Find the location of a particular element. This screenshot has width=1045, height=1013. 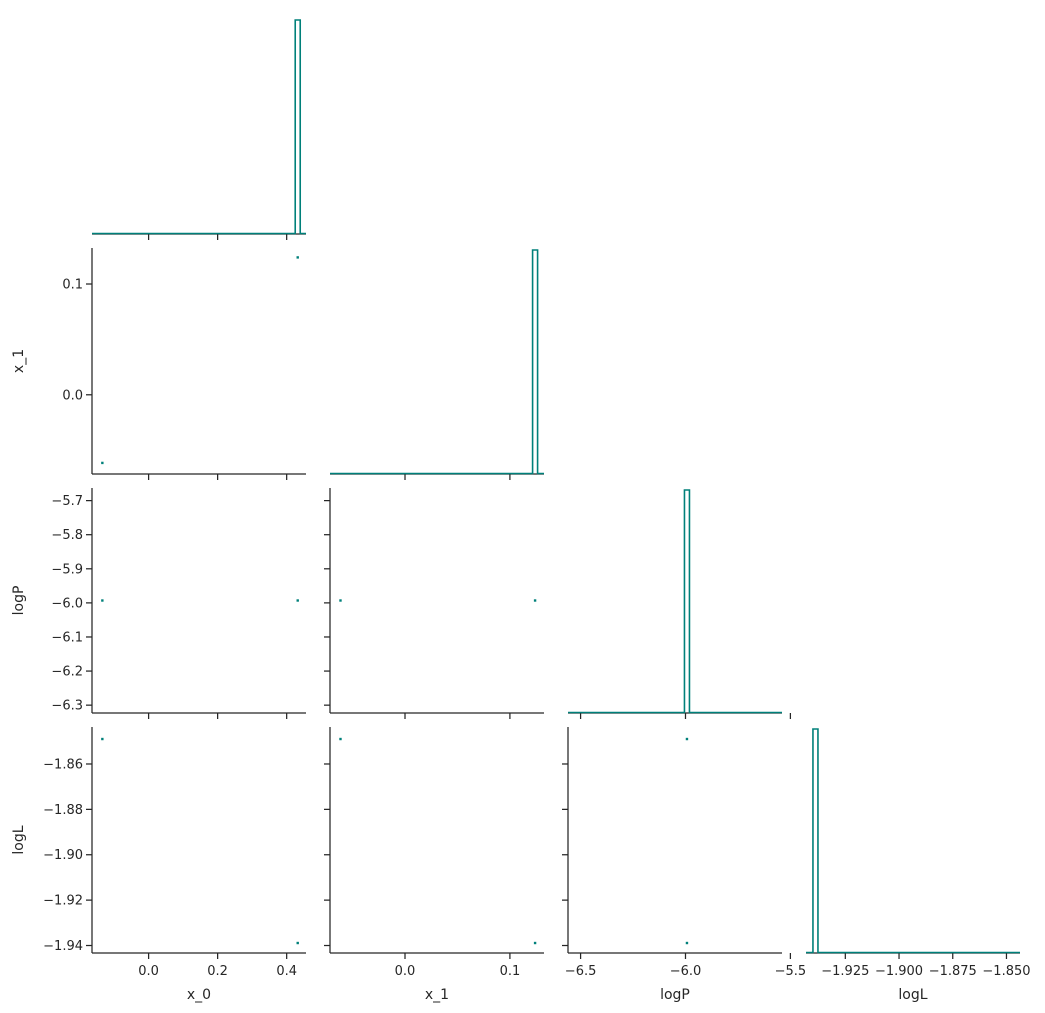

x-tick-label-logL-2: −1.875 is located at coordinates (953, 971).